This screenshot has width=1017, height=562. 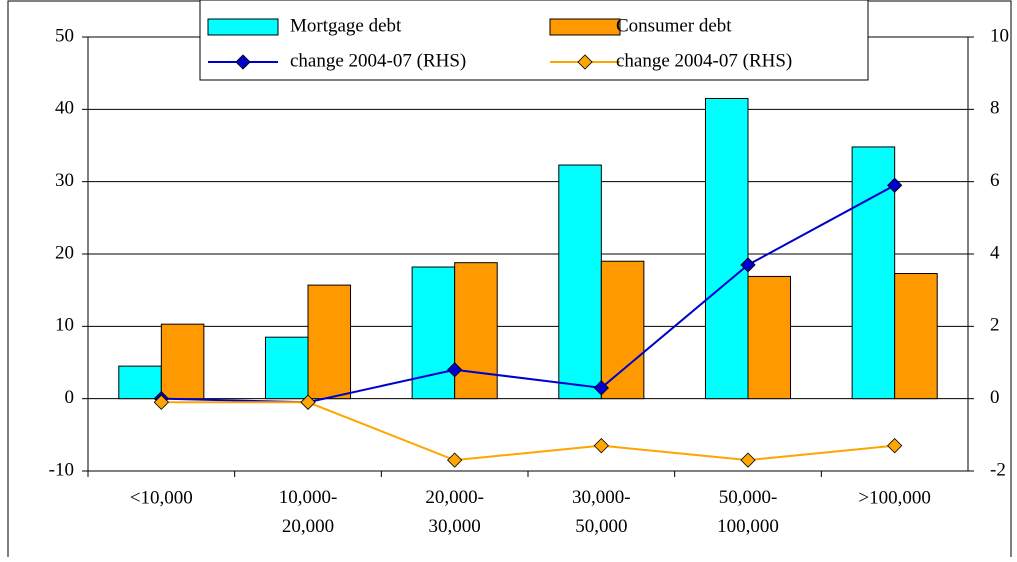 I want to click on x-tick-label: <10,000, so click(x=161, y=497).